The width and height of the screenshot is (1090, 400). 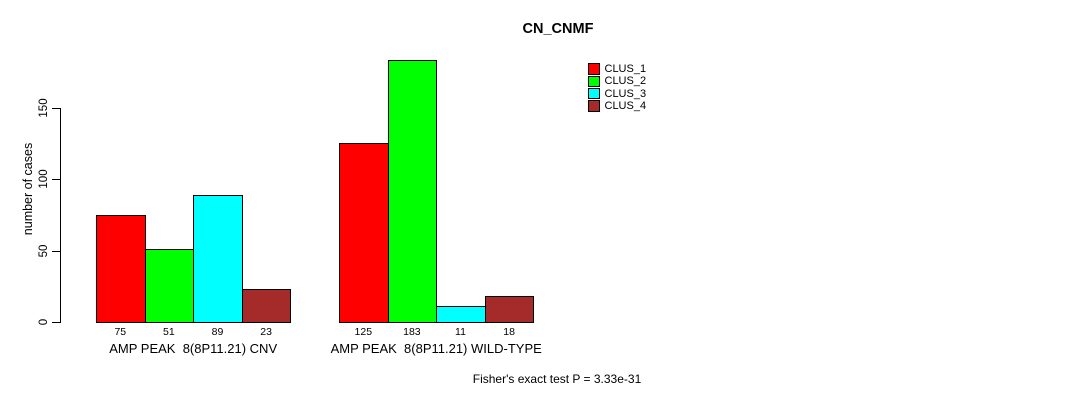 I want to click on y-axis-line, so click(x=60, y=215).